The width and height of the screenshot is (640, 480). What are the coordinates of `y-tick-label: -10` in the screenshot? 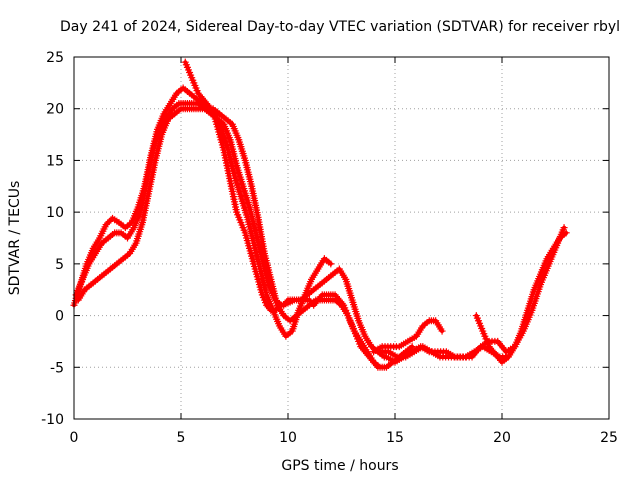 It's located at (52, 420).